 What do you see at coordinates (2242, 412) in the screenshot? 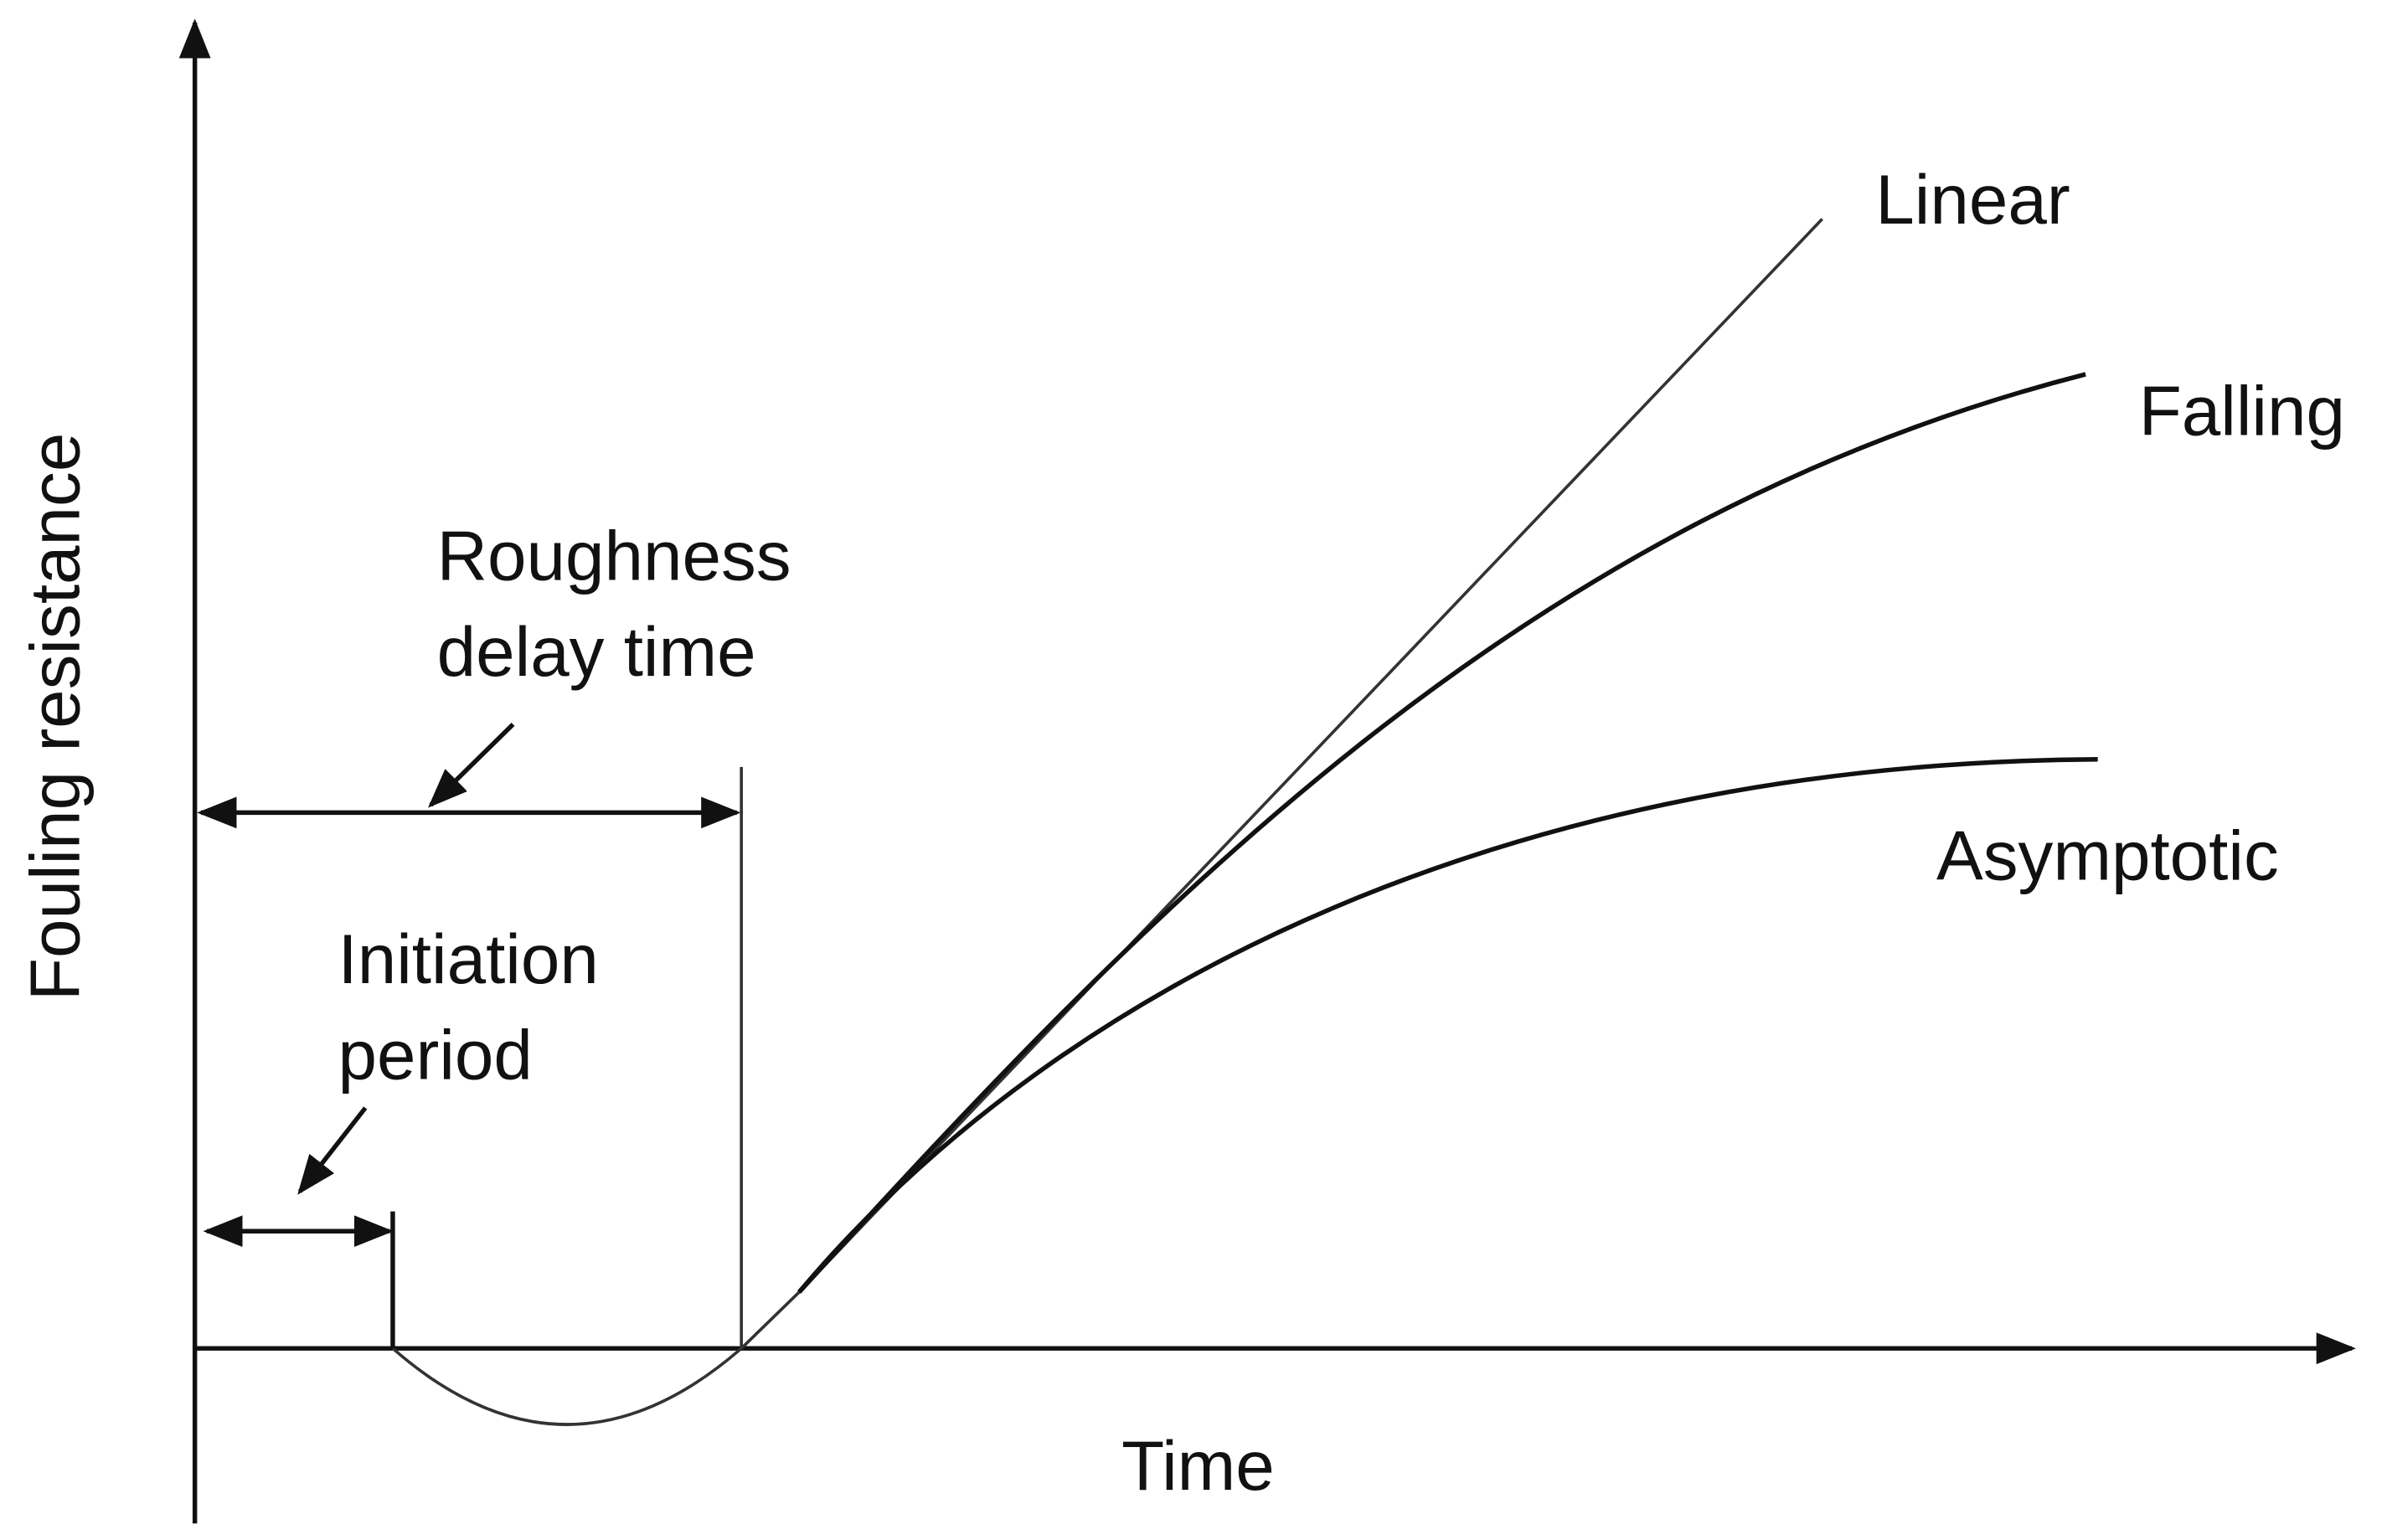
I see `falling-label: Falling` at bounding box center [2242, 412].